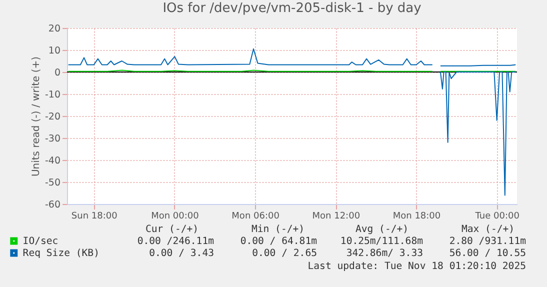 Image resolution: width=547 pixels, height=287 pixels. What do you see at coordinates (385, 253) in the screenshot?
I see `text: 342.86m/ 3.33` at bounding box center [385, 253].